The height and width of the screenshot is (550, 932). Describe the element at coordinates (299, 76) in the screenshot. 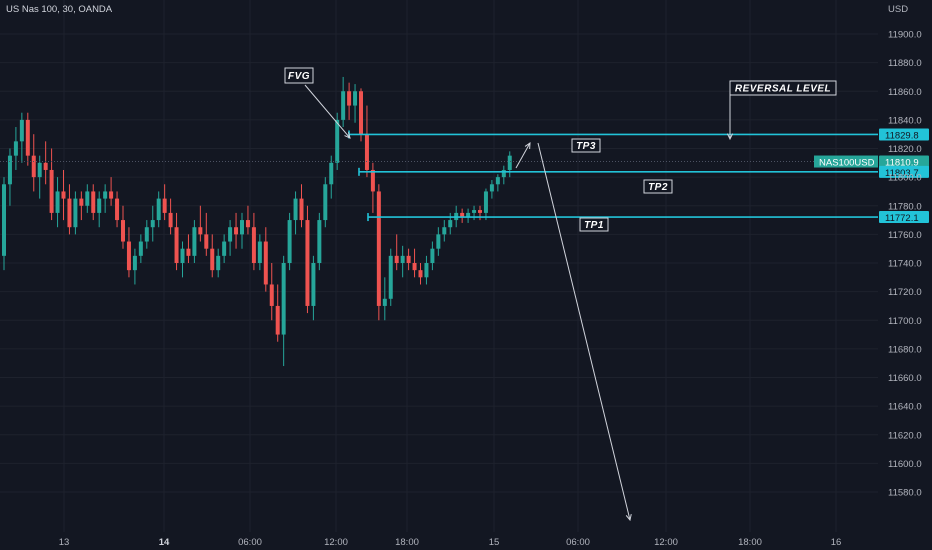

I see `fvg-annotation-label: FVG` at that location.